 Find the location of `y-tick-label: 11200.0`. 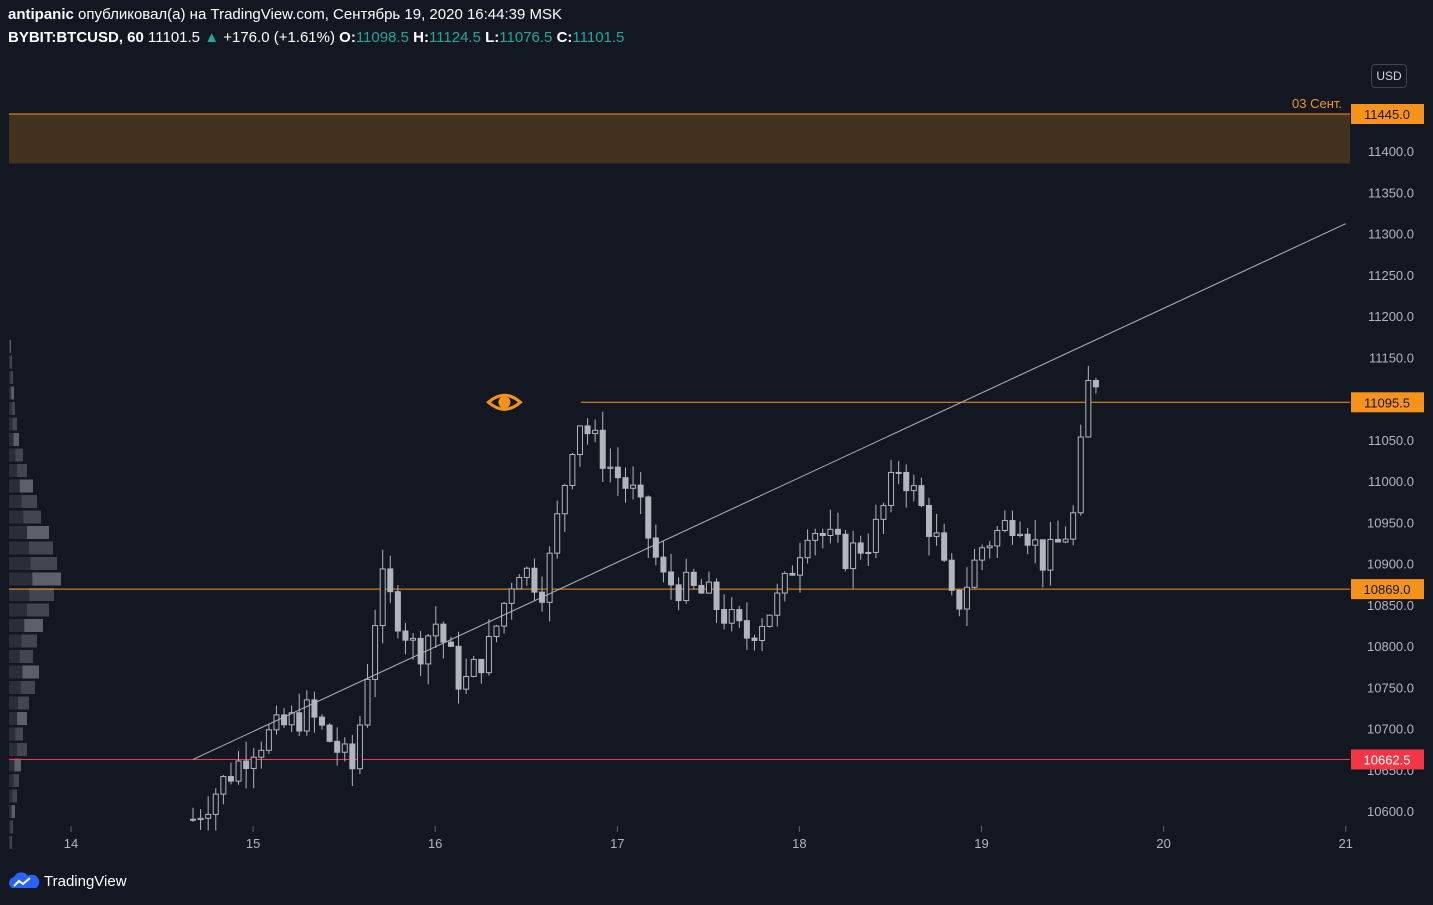

y-tick-label: 11200.0 is located at coordinates (1391, 316).